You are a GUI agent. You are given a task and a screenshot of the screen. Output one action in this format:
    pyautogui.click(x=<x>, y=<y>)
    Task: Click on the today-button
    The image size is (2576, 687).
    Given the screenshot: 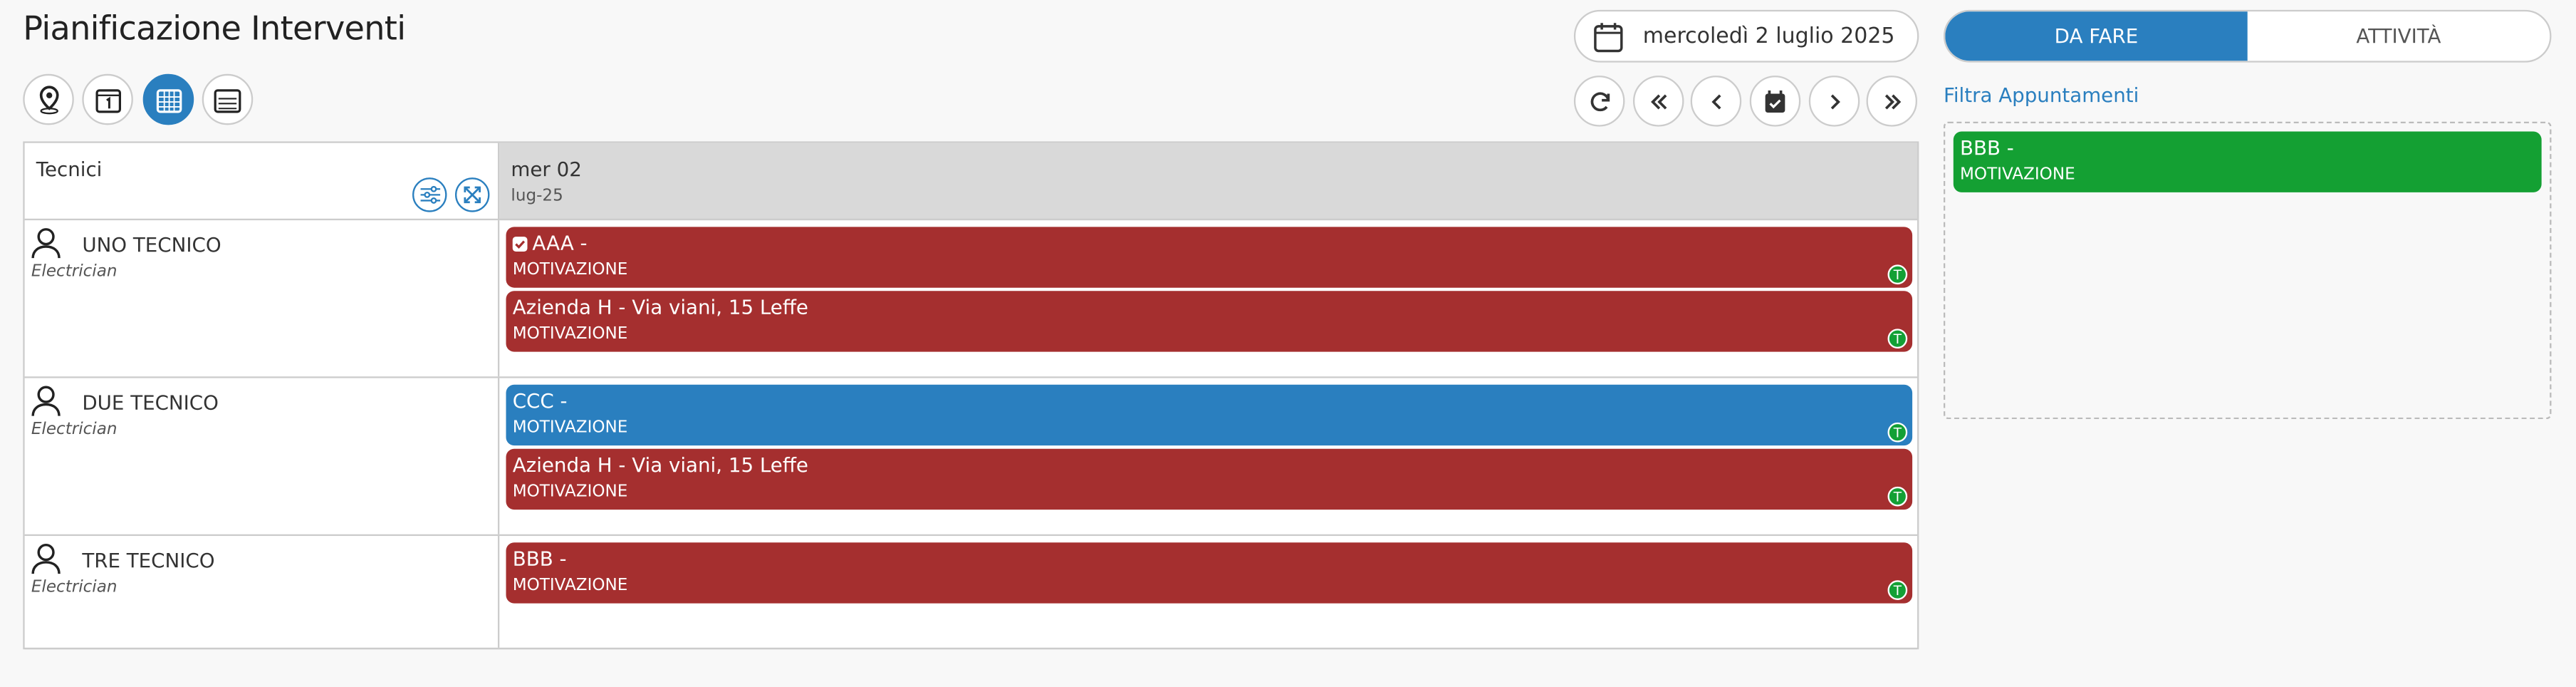 What is the action you would take?
    pyautogui.click(x=1775, y=101)
    